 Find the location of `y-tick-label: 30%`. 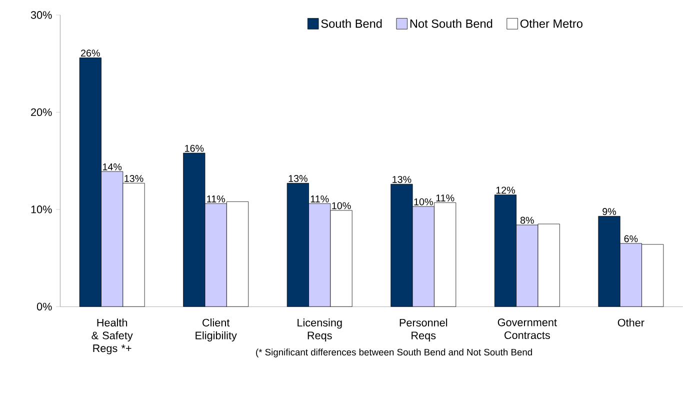

y-tick-label: 30% is located at coordinates (41, 15).